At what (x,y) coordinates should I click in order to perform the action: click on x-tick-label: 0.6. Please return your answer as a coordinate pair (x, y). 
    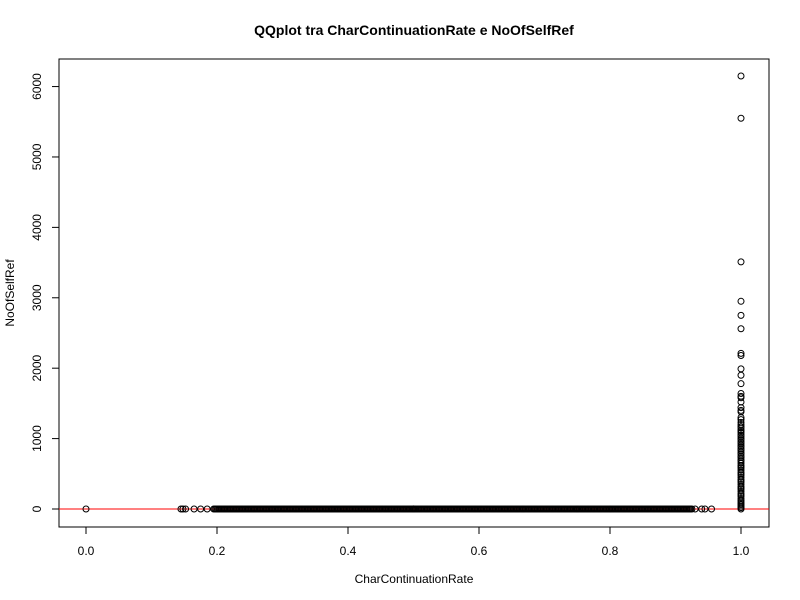
    Looking at the image, I should click on (479, 551).